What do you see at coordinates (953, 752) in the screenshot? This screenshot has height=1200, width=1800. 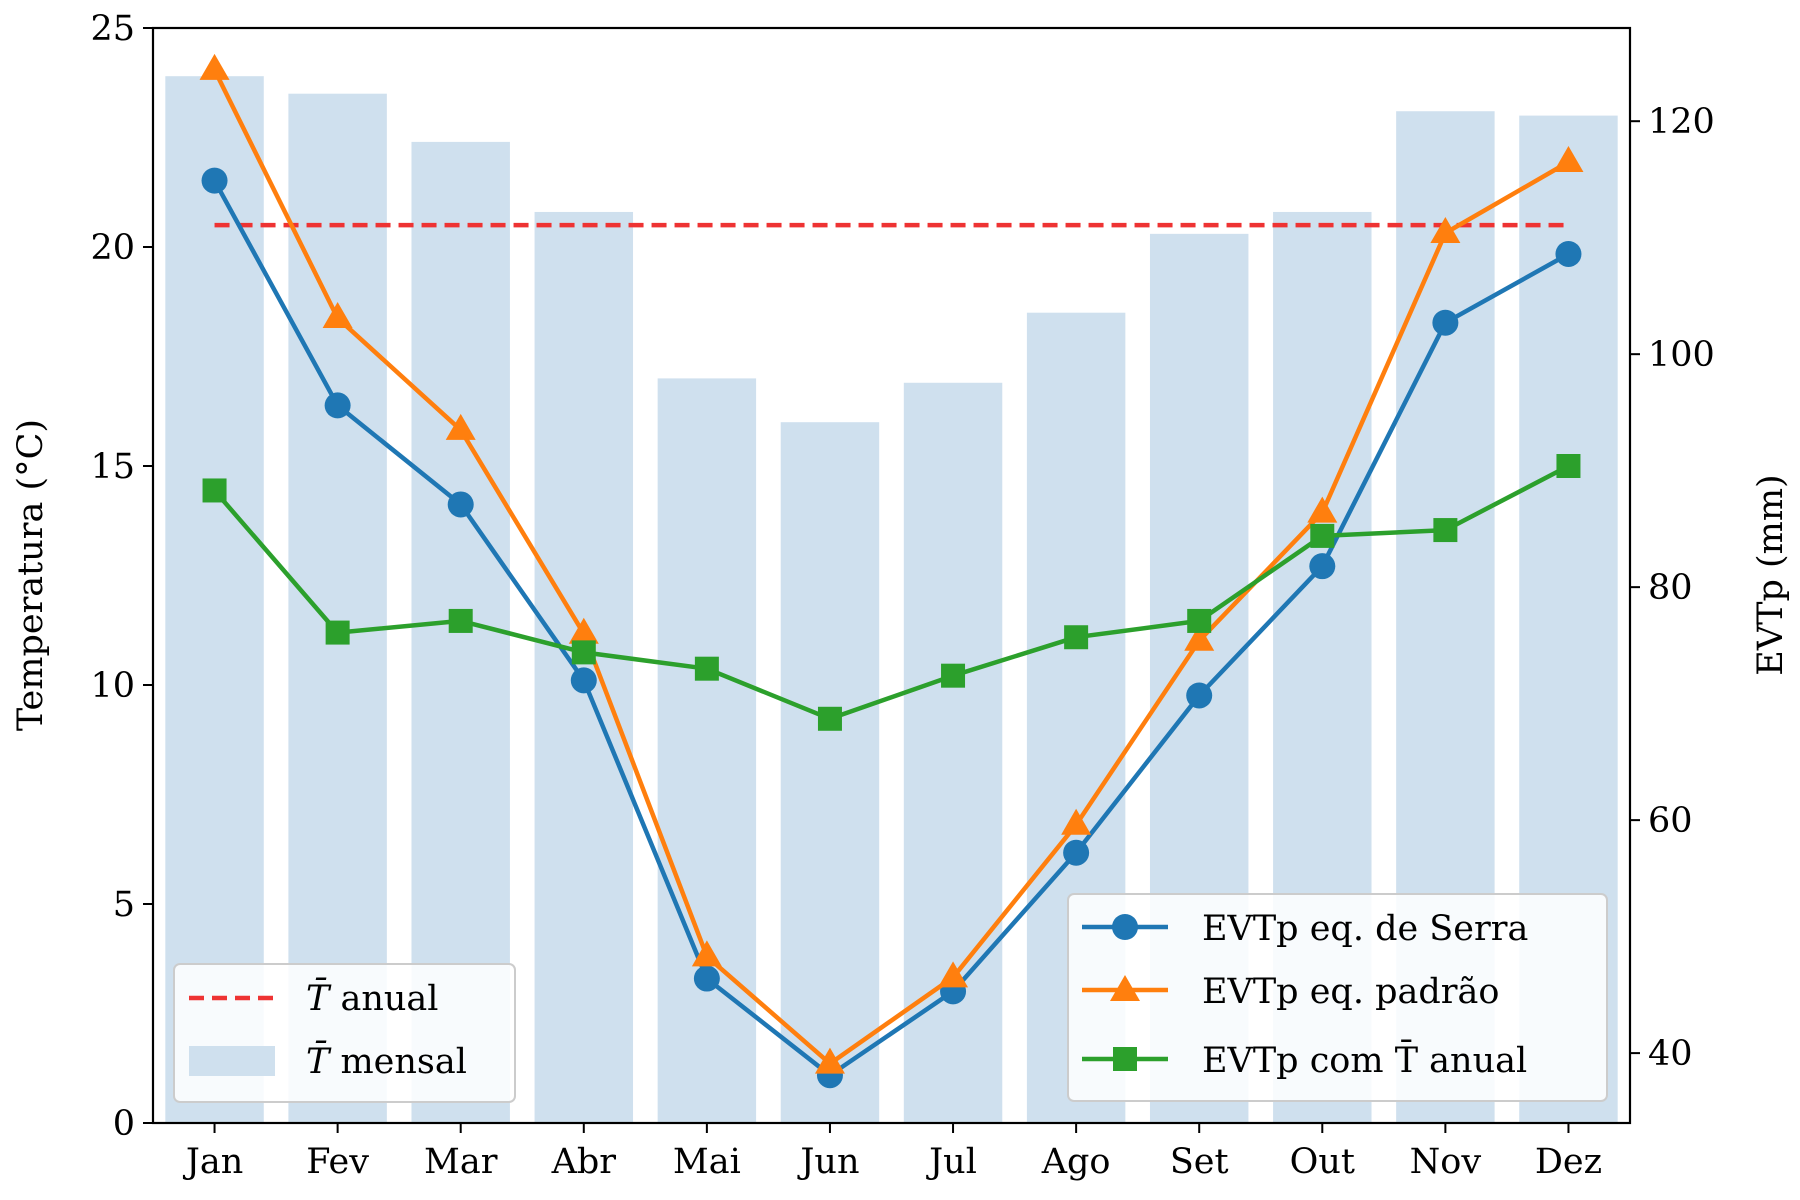 I see `bar-monthly-mean-jul` at bounding box center [953, 752].